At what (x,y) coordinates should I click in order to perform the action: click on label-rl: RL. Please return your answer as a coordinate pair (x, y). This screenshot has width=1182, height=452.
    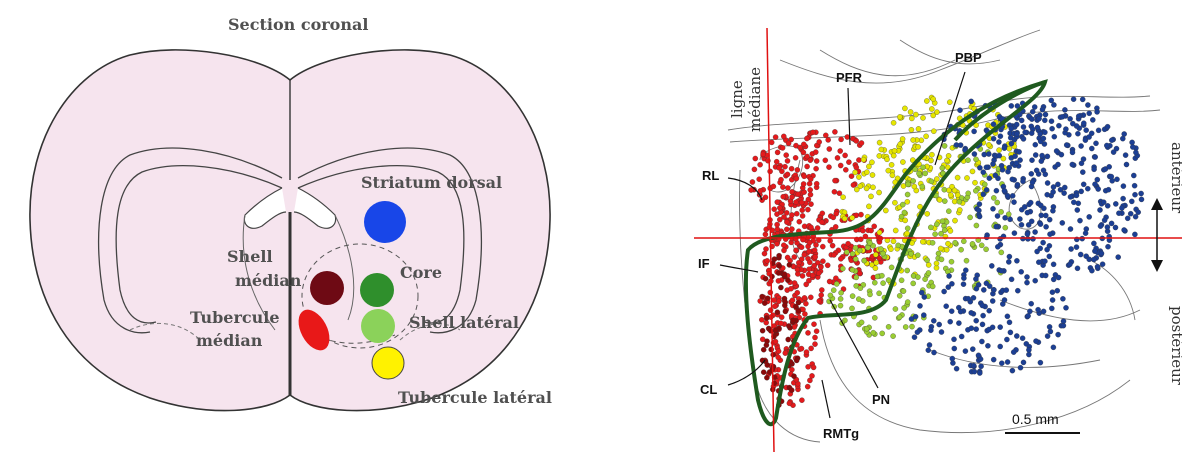
    Looking at the image, I should click on (710, 175).